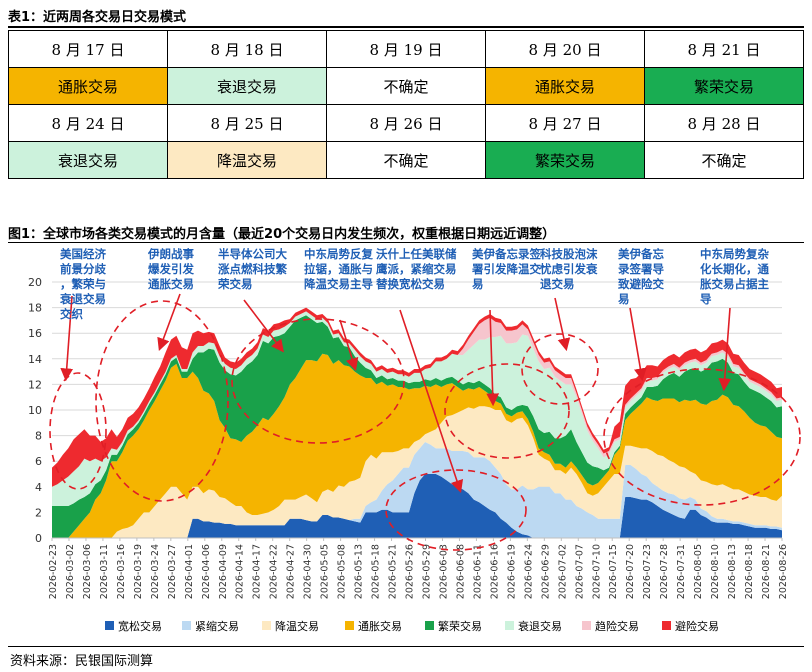 The height and width of the screenshot is (672, 812). Describe the element at coordinates (308, 571) in the screenshot. I see `x-tick-label: 2026-04-30` at that location.